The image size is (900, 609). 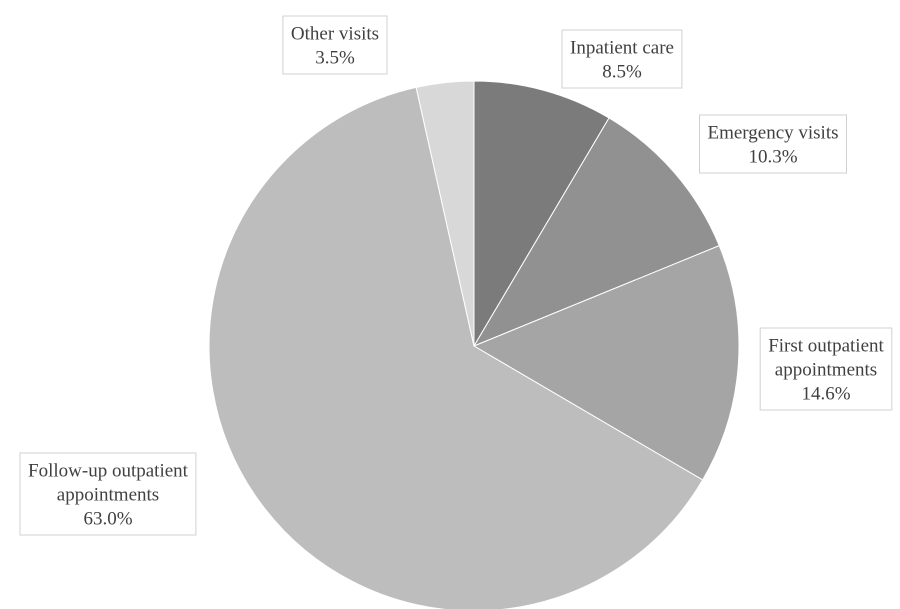 I want to click on slice-category-label: Follow-up outpatient, so click(x=108, y=471).